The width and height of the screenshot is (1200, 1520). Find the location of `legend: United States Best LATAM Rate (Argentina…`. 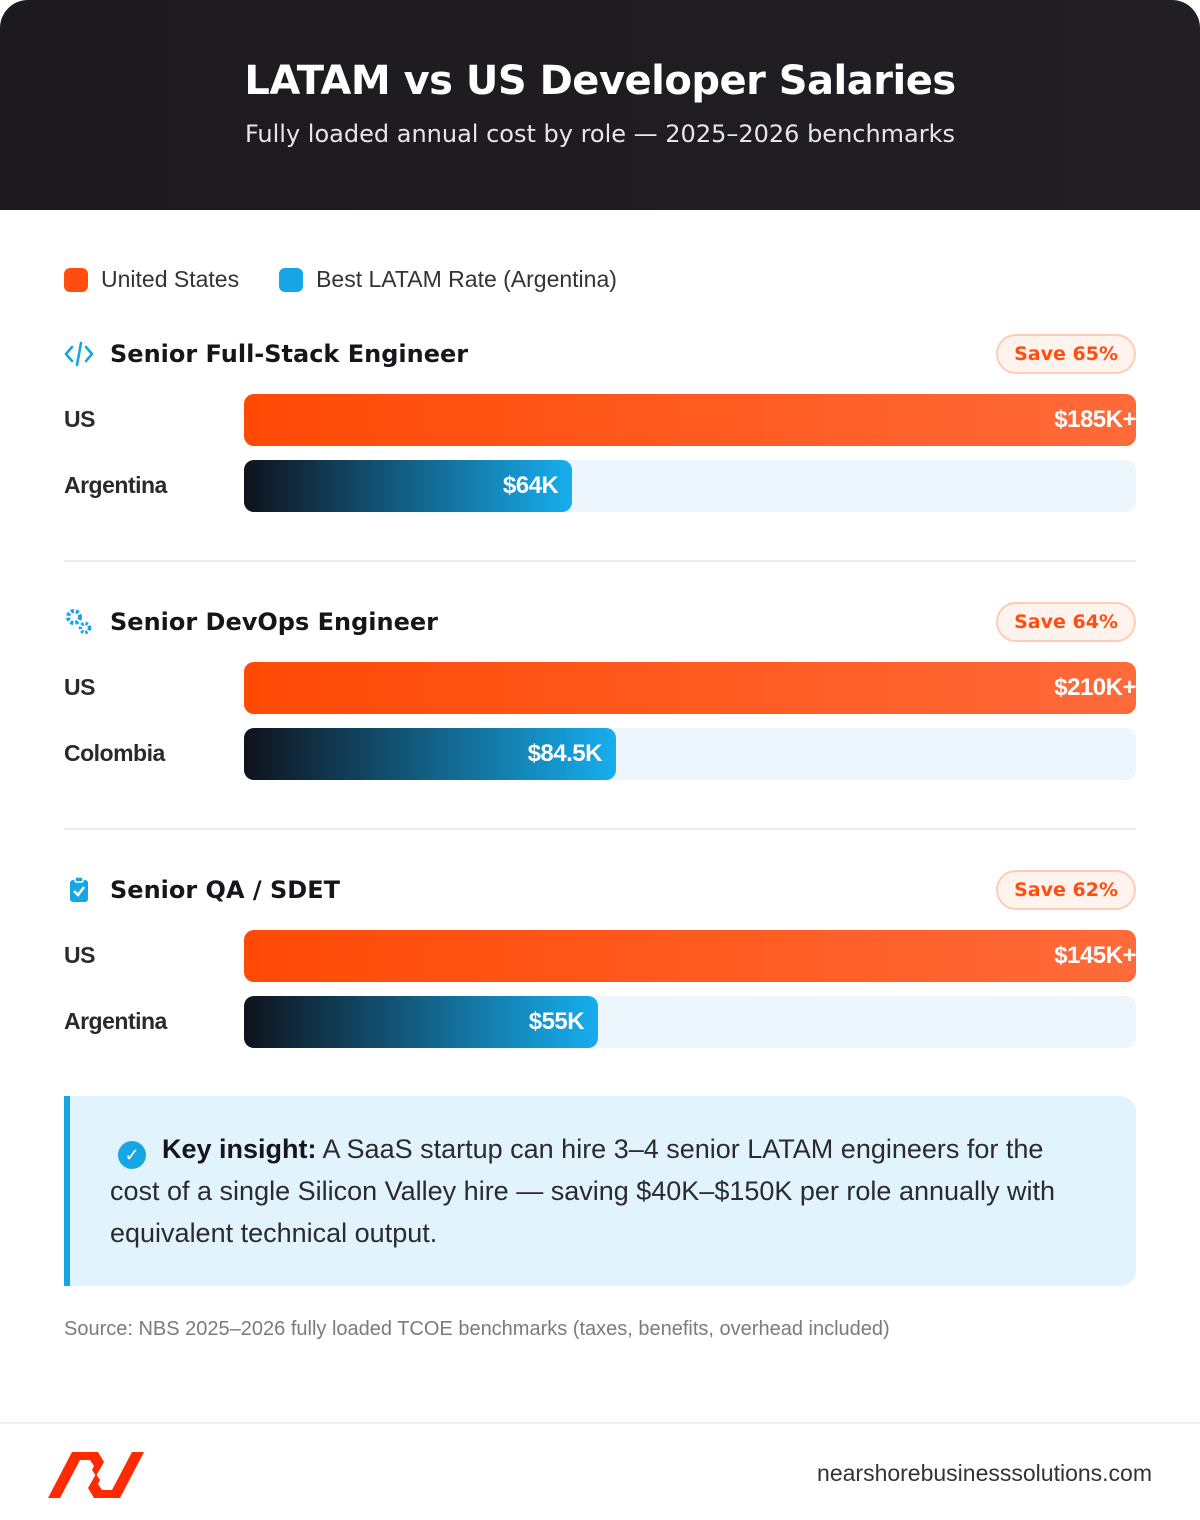

legend: United States Best LATAM Rate (Argentina… is located at coordinates (340, 279).